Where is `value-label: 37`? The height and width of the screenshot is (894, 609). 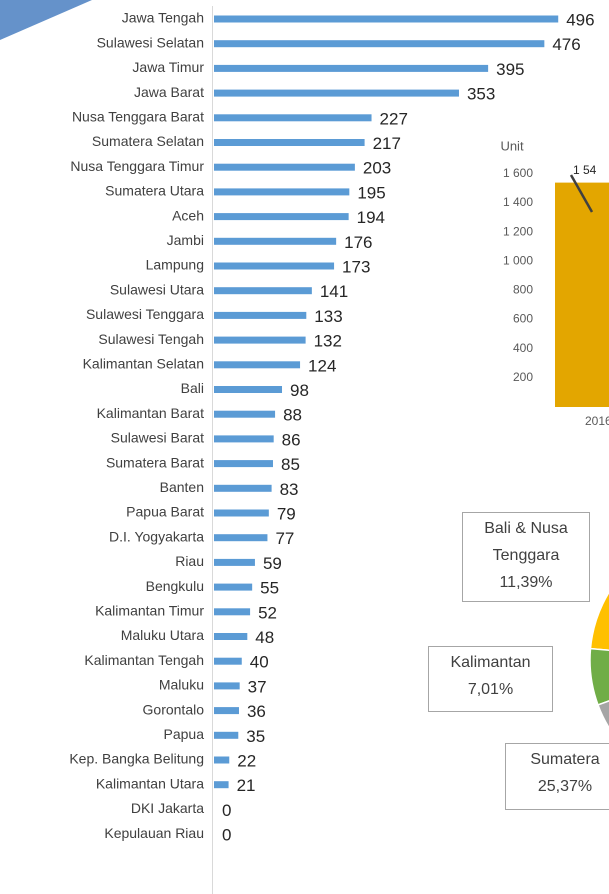 value-label: 37 is located at coordinates (257, 686).